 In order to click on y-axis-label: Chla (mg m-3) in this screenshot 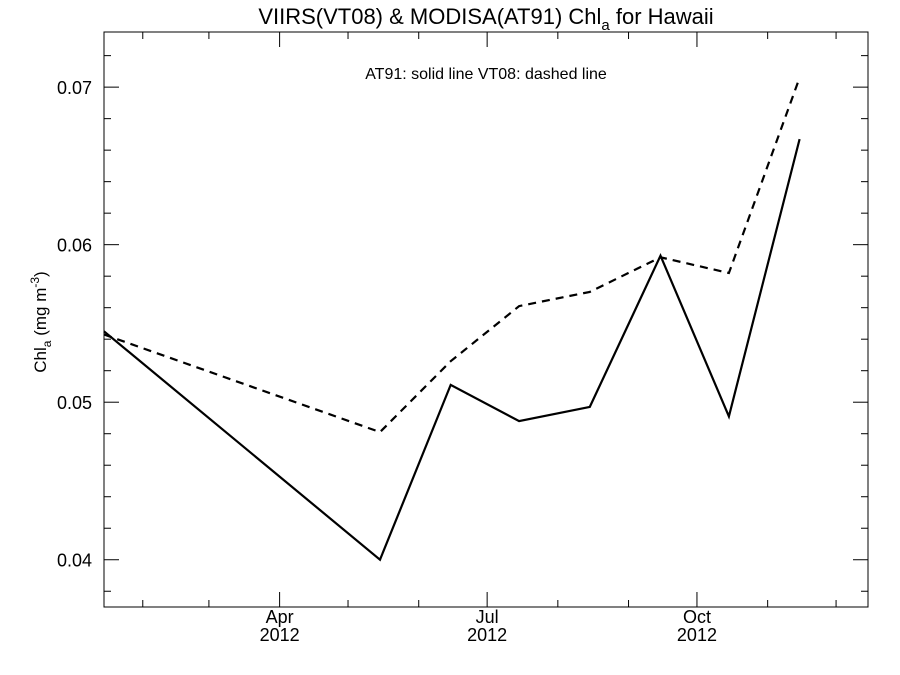, I will do `click(41, 321)`.